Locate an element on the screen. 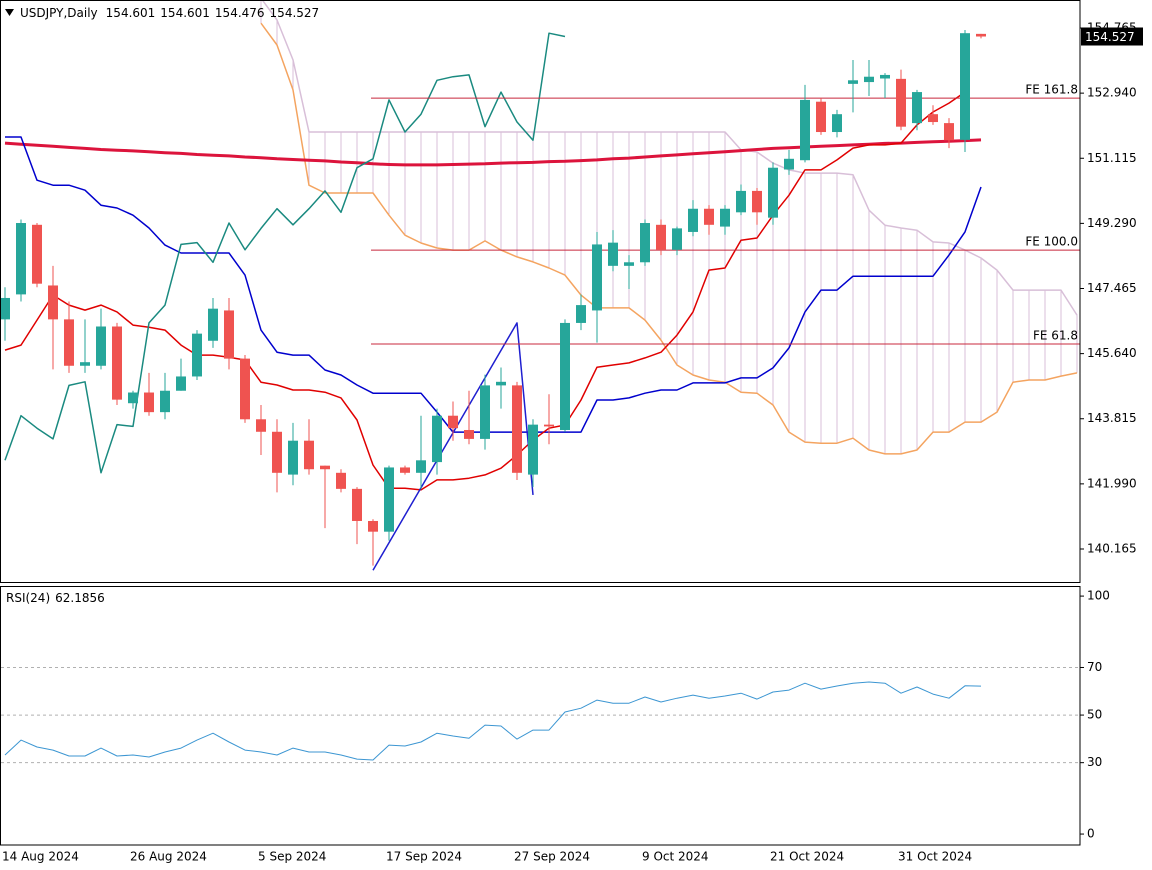  high-value: 154.601 is located at coordinates (185, 13).